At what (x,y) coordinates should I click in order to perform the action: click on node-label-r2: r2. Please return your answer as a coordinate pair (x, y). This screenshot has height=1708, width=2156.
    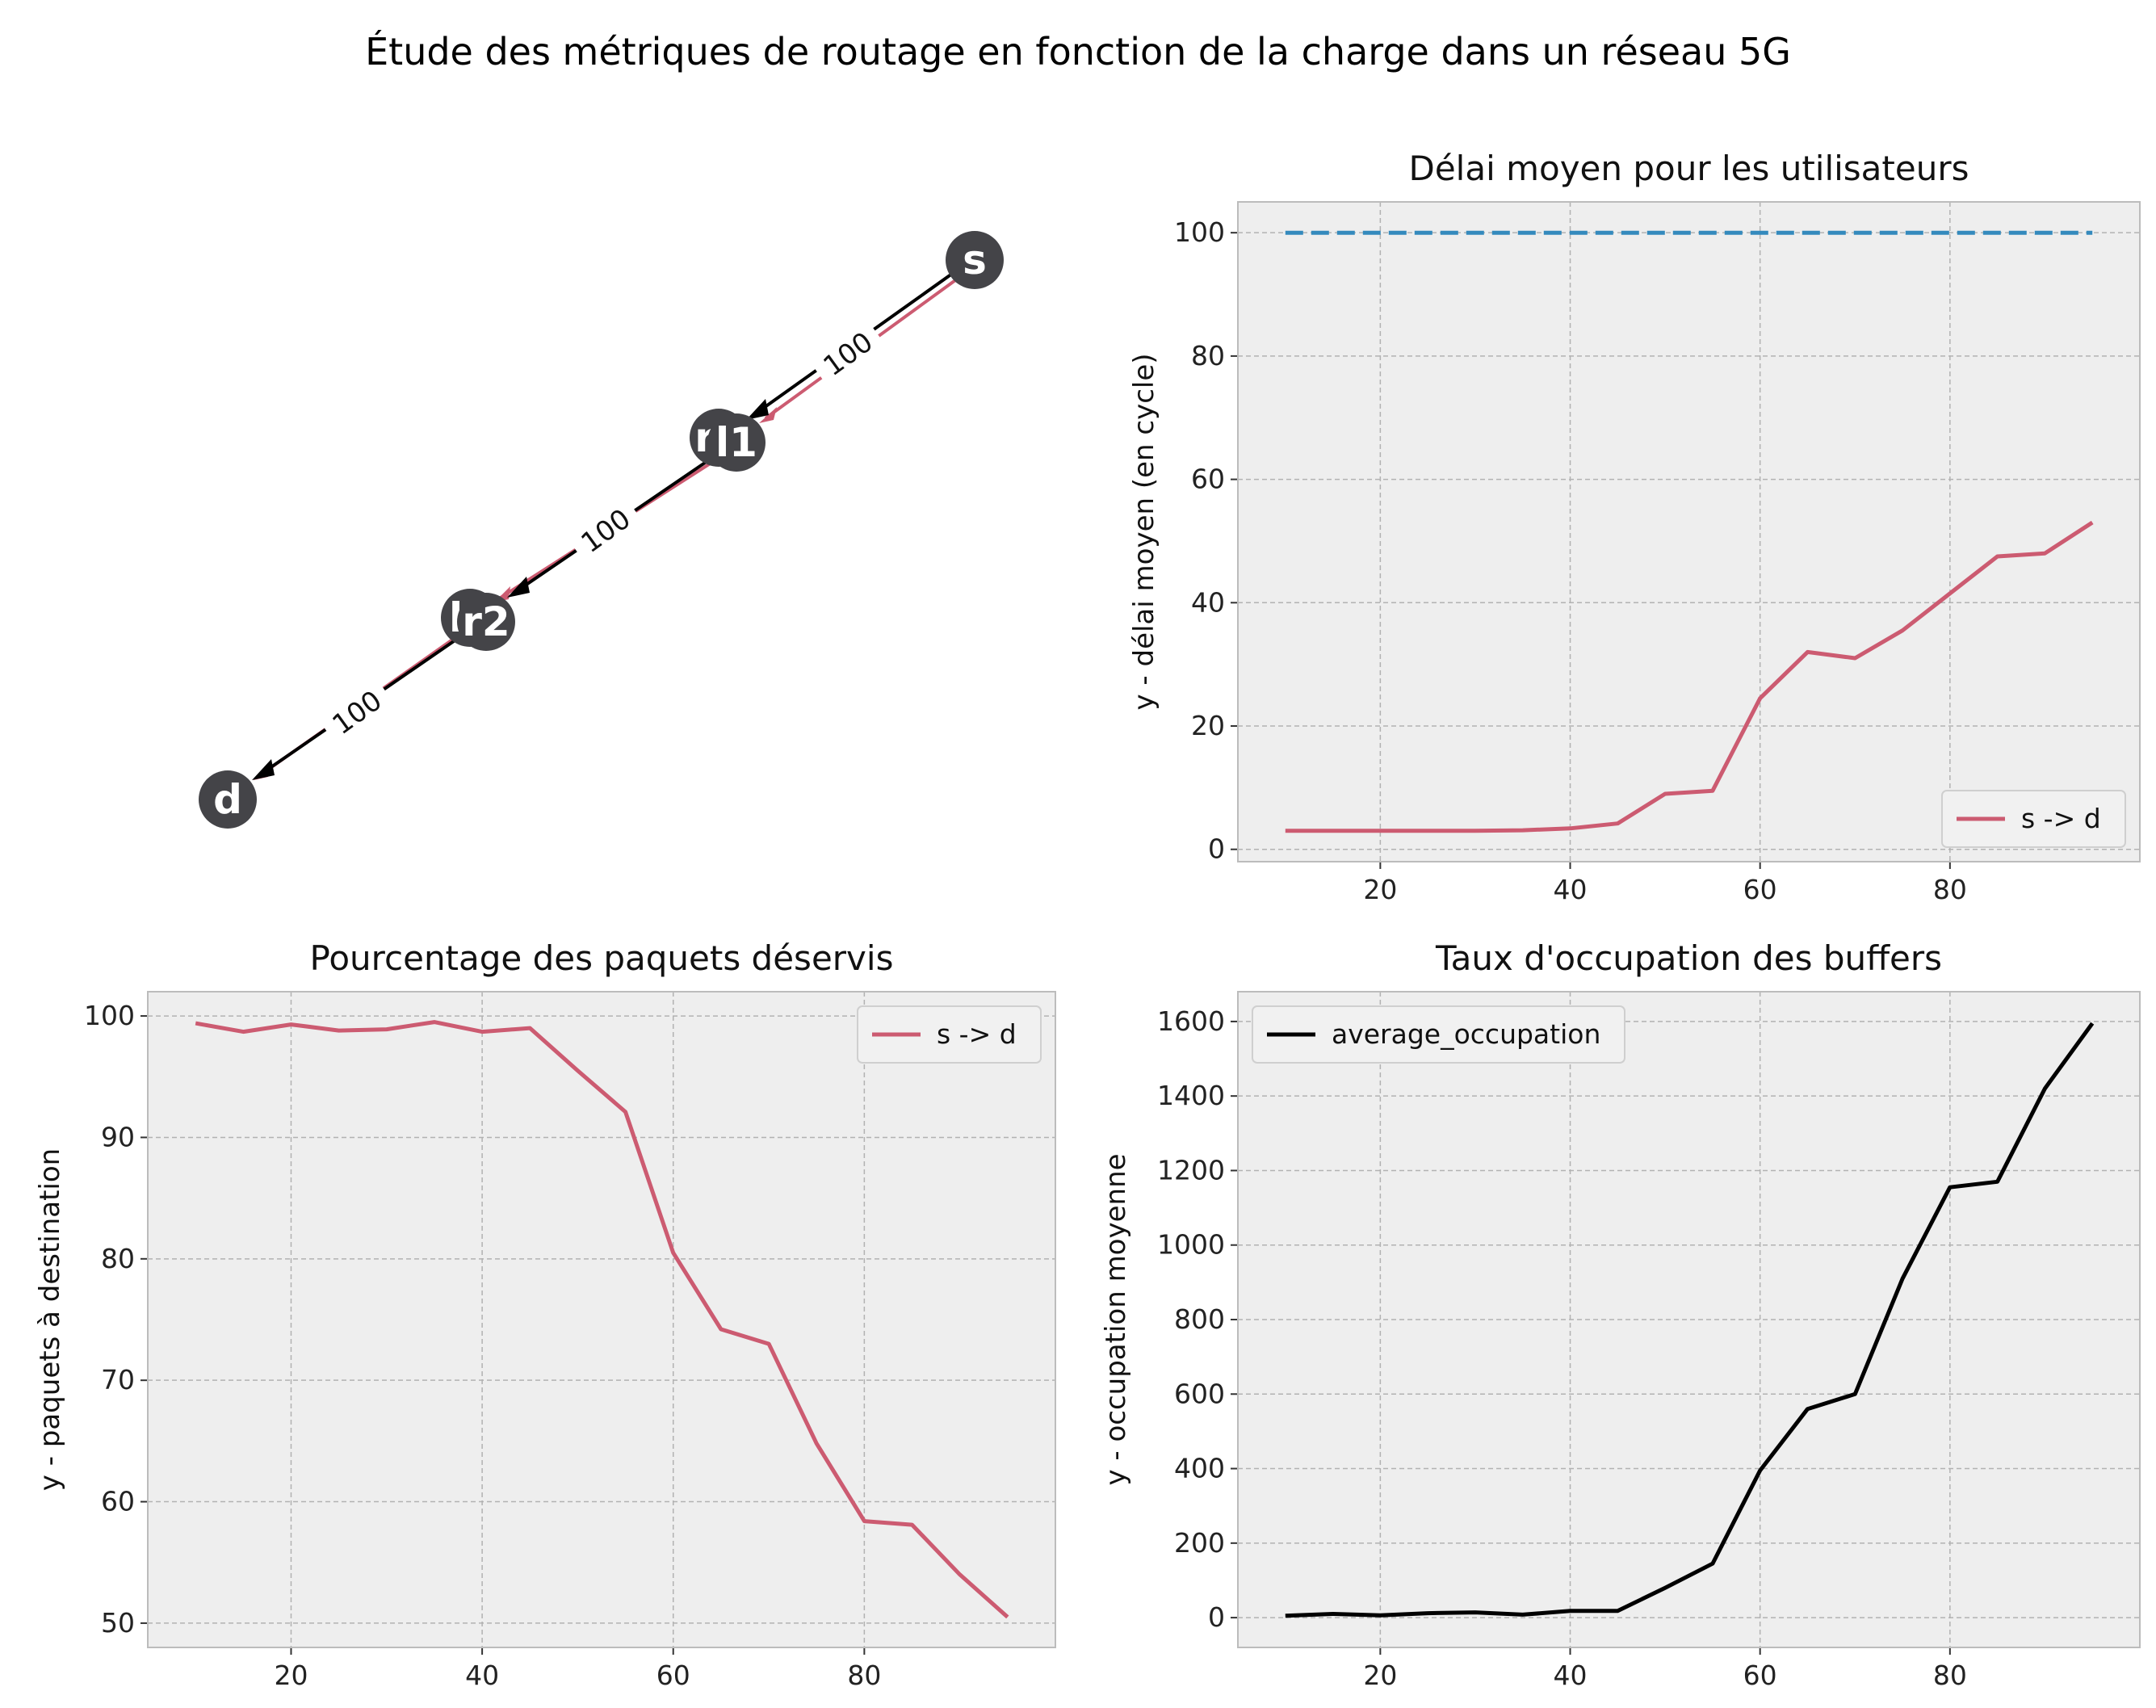
    Looking at the image, I should click on (486, 621).